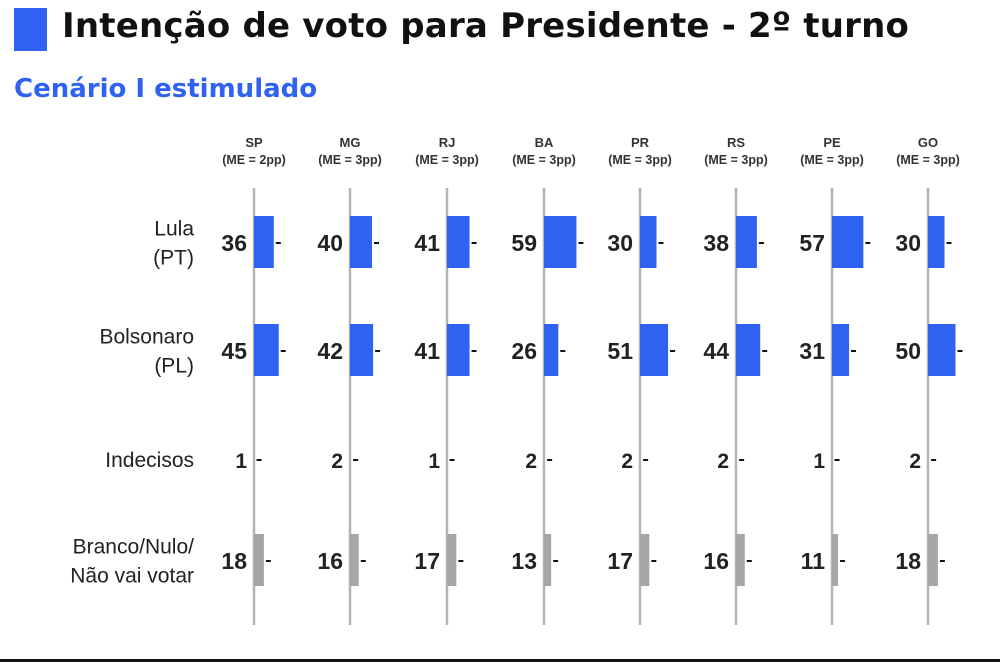 This screenshot has width=1000, height=665. What do you see at coordinates (640, 142) in the screenshot?
I see `column-state-label: PR` at bounding box center [640, 142].